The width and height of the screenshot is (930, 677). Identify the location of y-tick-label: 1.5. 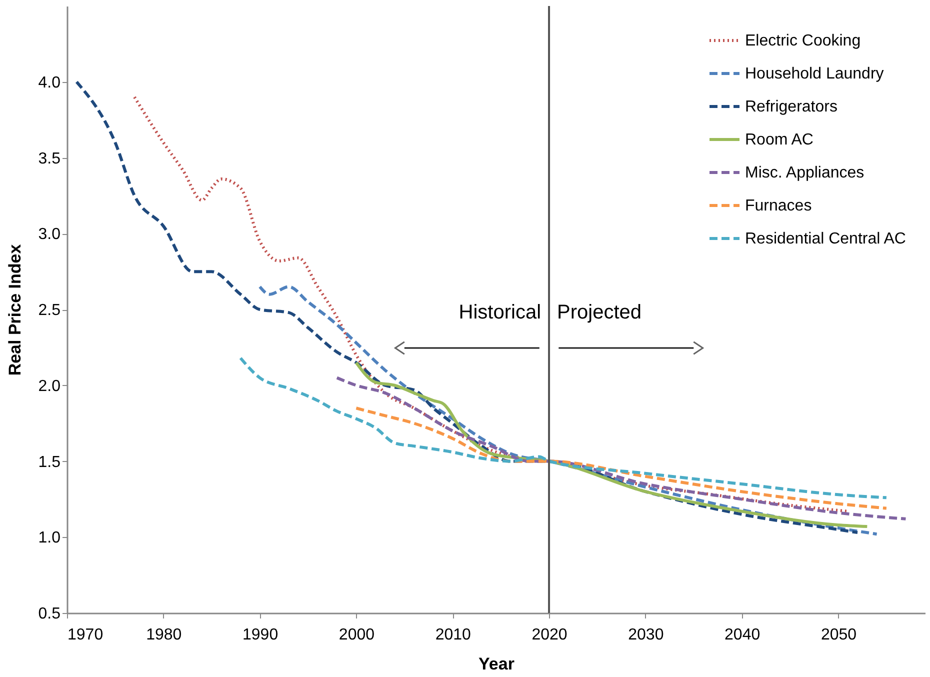
(49, 462).